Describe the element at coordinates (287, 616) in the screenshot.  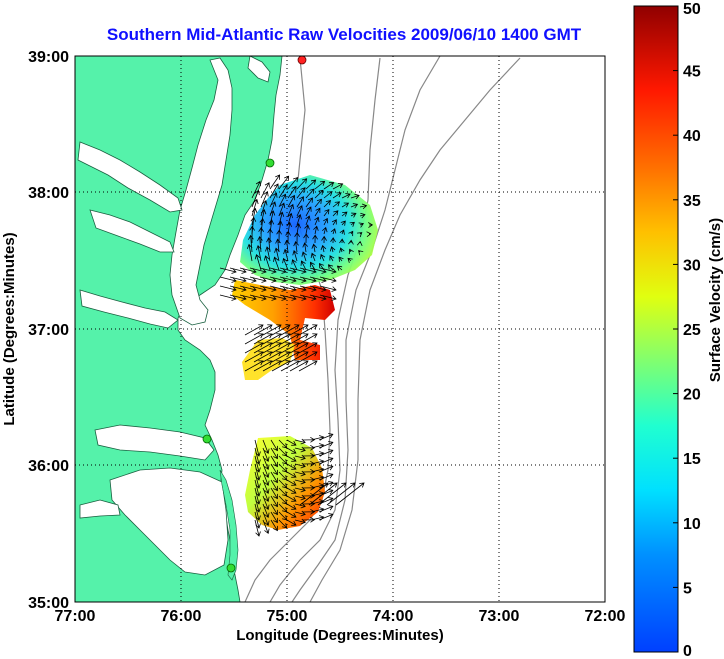
I see `x-tick-label: 75:00` at that location.